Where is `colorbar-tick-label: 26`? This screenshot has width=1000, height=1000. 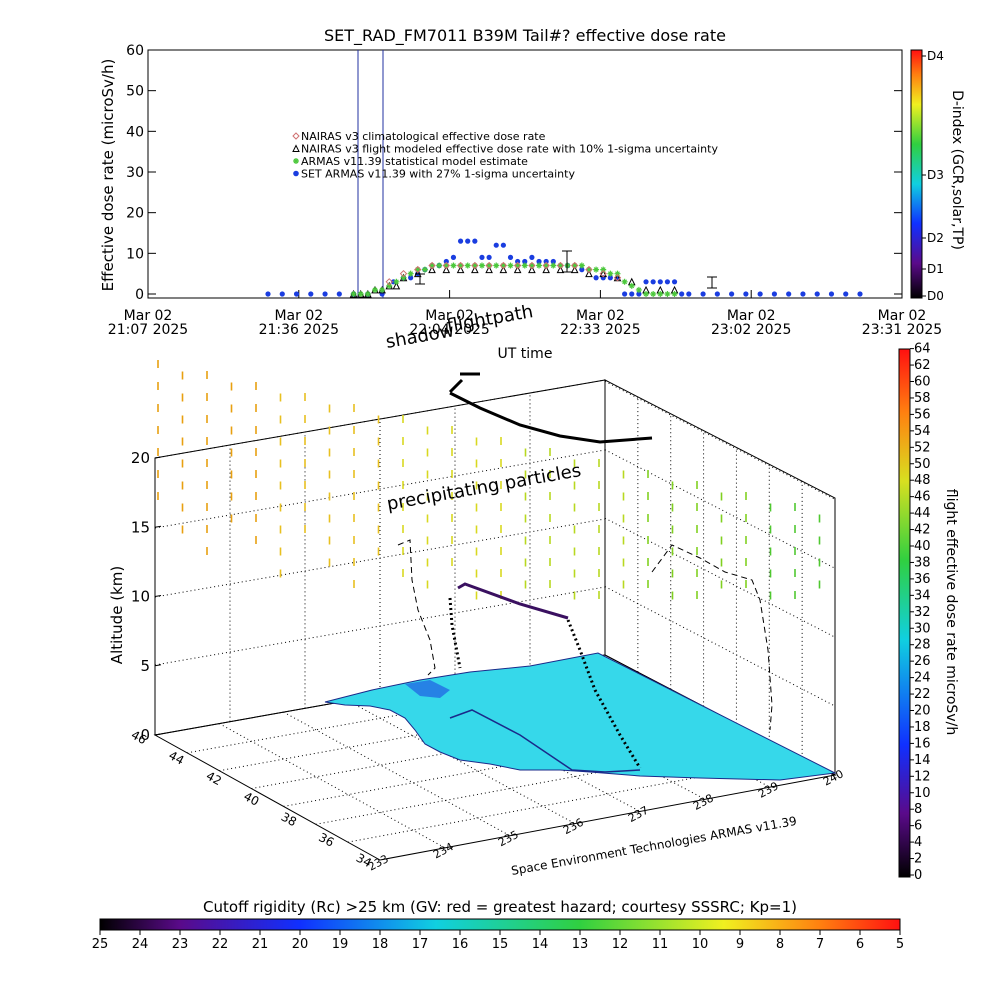 colorbar-tick-label: 26 is located at coordinates (922, 661).